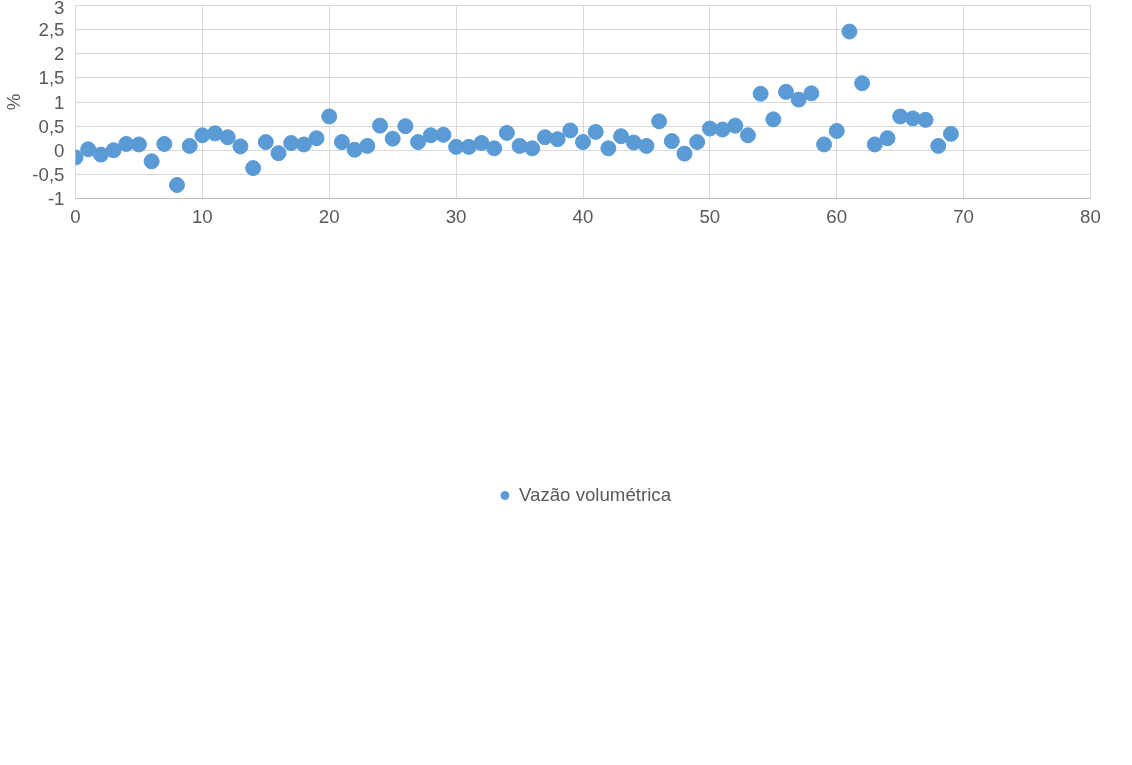  Describe the element at coordinates (56, 198) in the screenshot. I see `y-tick-label: -1` at that location.